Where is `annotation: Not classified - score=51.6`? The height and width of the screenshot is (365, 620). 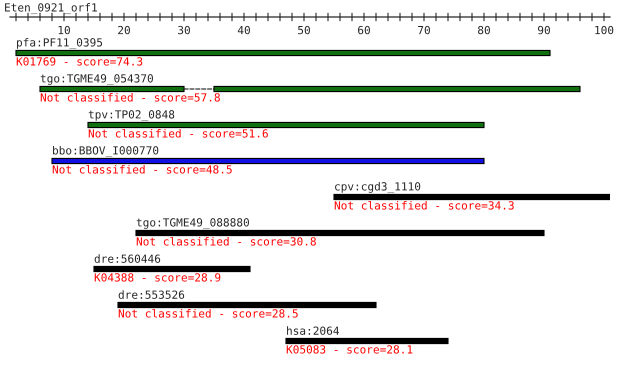 annotation: Not classified - score=51.6 is located at coordinates (178, 133).